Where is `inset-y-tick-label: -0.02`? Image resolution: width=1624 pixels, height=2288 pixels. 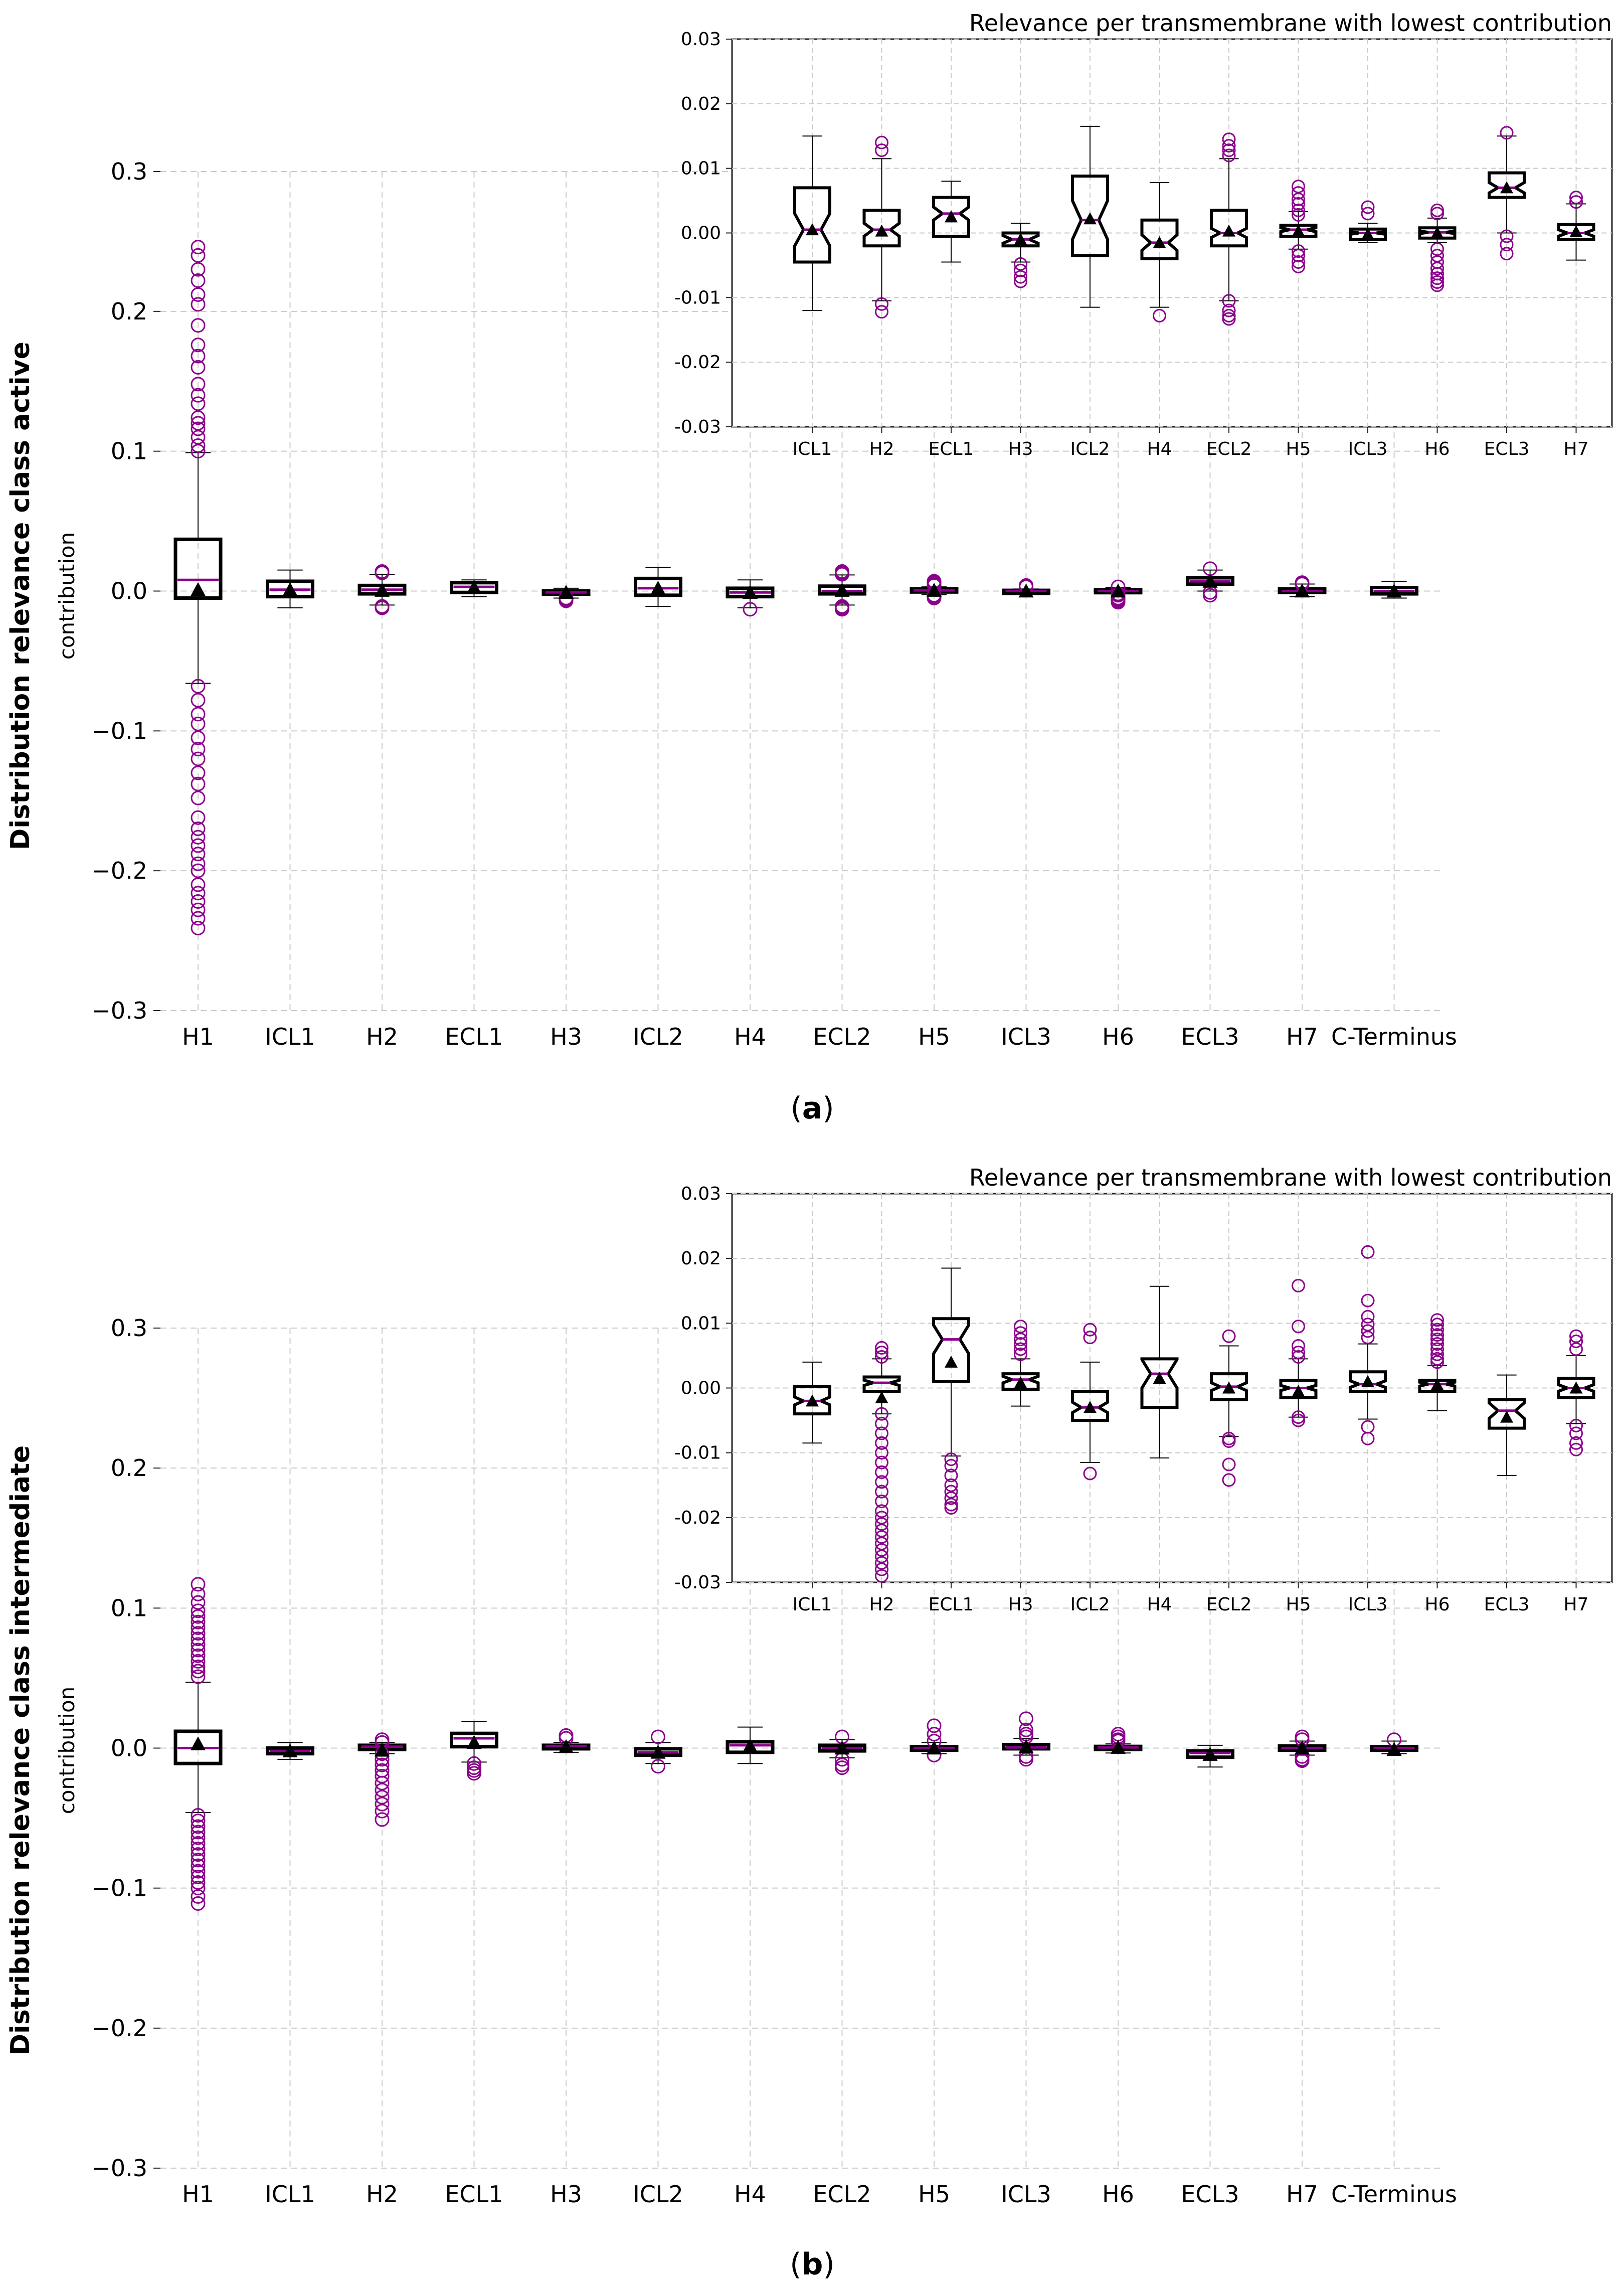 inset-y-tick-label: -0.02 is located at coordinates (697, 362).